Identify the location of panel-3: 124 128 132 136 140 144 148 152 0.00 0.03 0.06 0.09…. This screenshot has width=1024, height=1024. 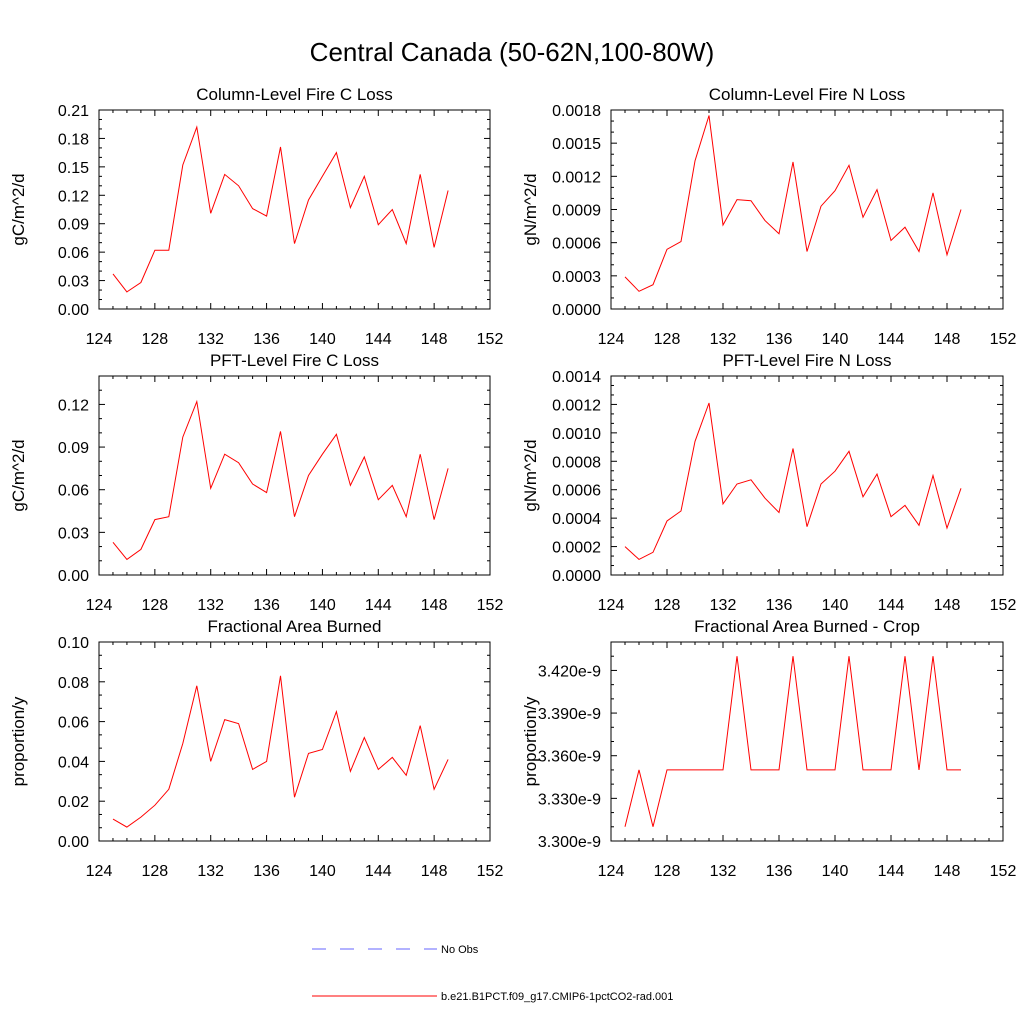
(256, 482).